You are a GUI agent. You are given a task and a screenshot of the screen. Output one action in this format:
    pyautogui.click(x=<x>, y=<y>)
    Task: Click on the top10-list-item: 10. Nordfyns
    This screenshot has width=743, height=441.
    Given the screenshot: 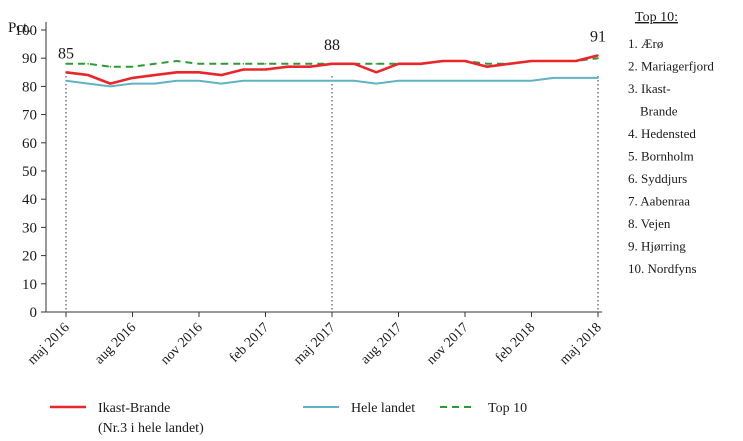 What is the action you would take?
    pyautogui.click(x=662, y=268)
    